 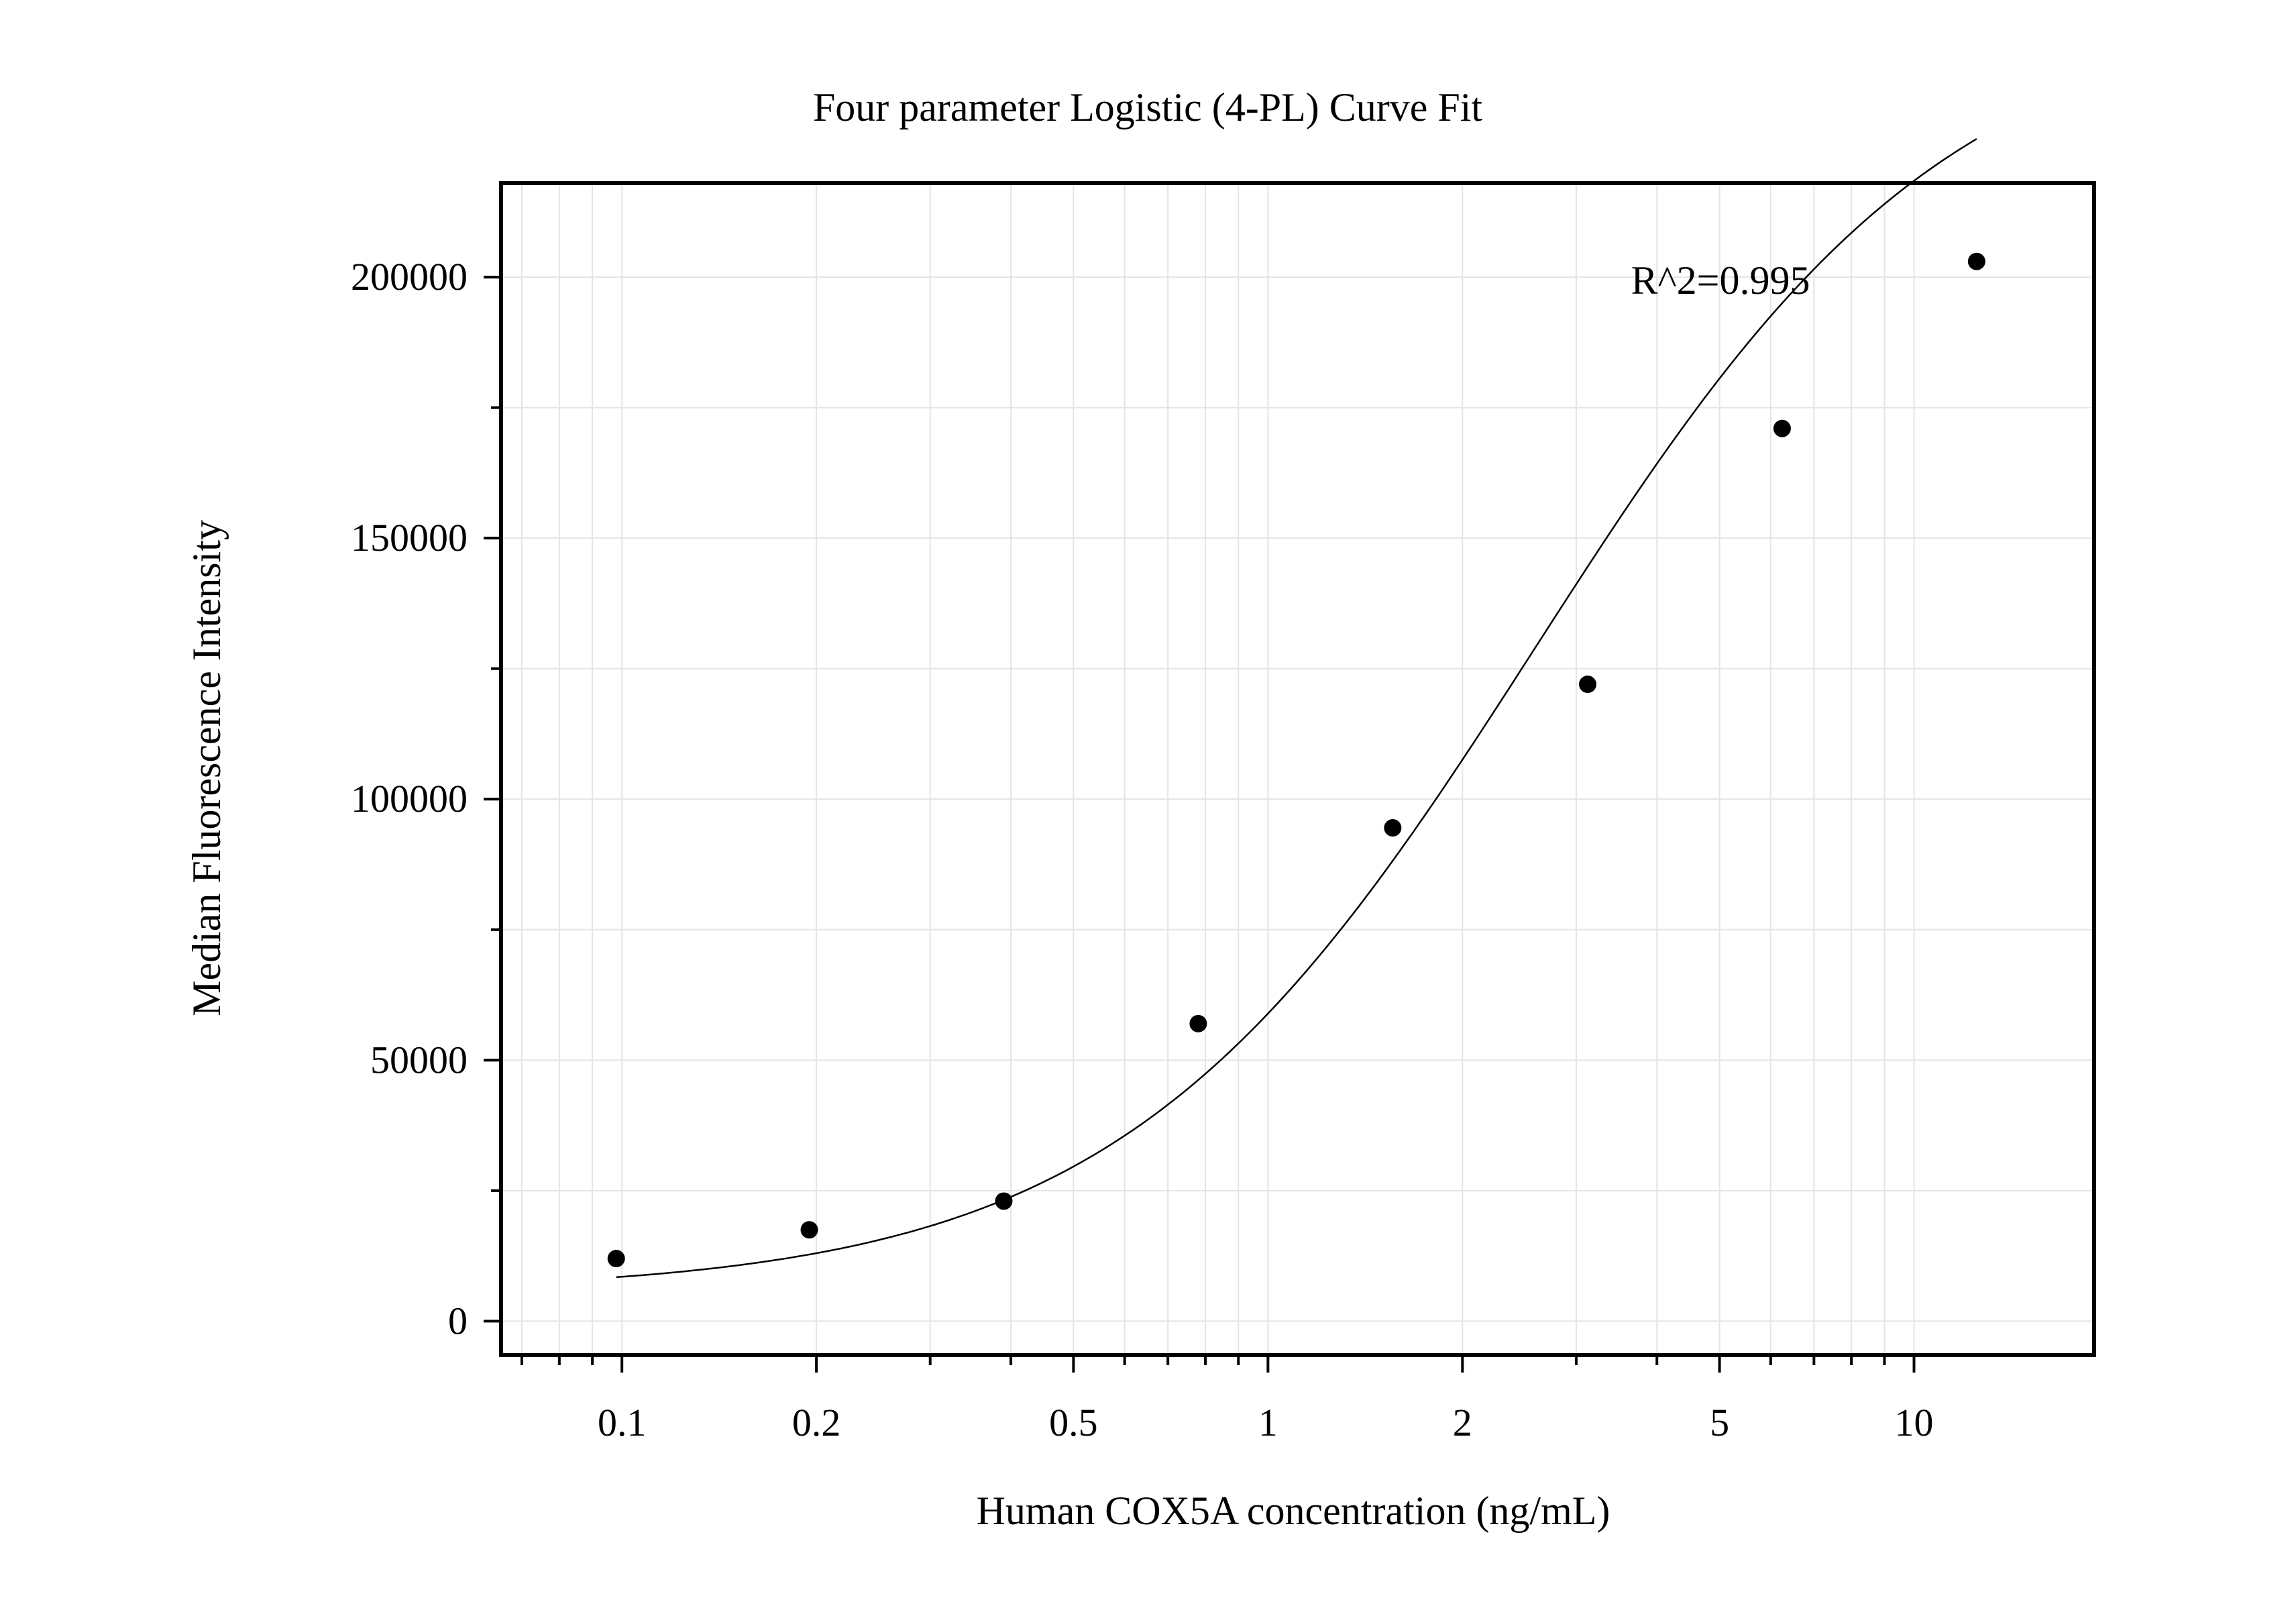 What do you see at coordinates (623, 1422) in the screenshot?
I see `x-tick-label: 0.1` at bounding box center [623, 1422].